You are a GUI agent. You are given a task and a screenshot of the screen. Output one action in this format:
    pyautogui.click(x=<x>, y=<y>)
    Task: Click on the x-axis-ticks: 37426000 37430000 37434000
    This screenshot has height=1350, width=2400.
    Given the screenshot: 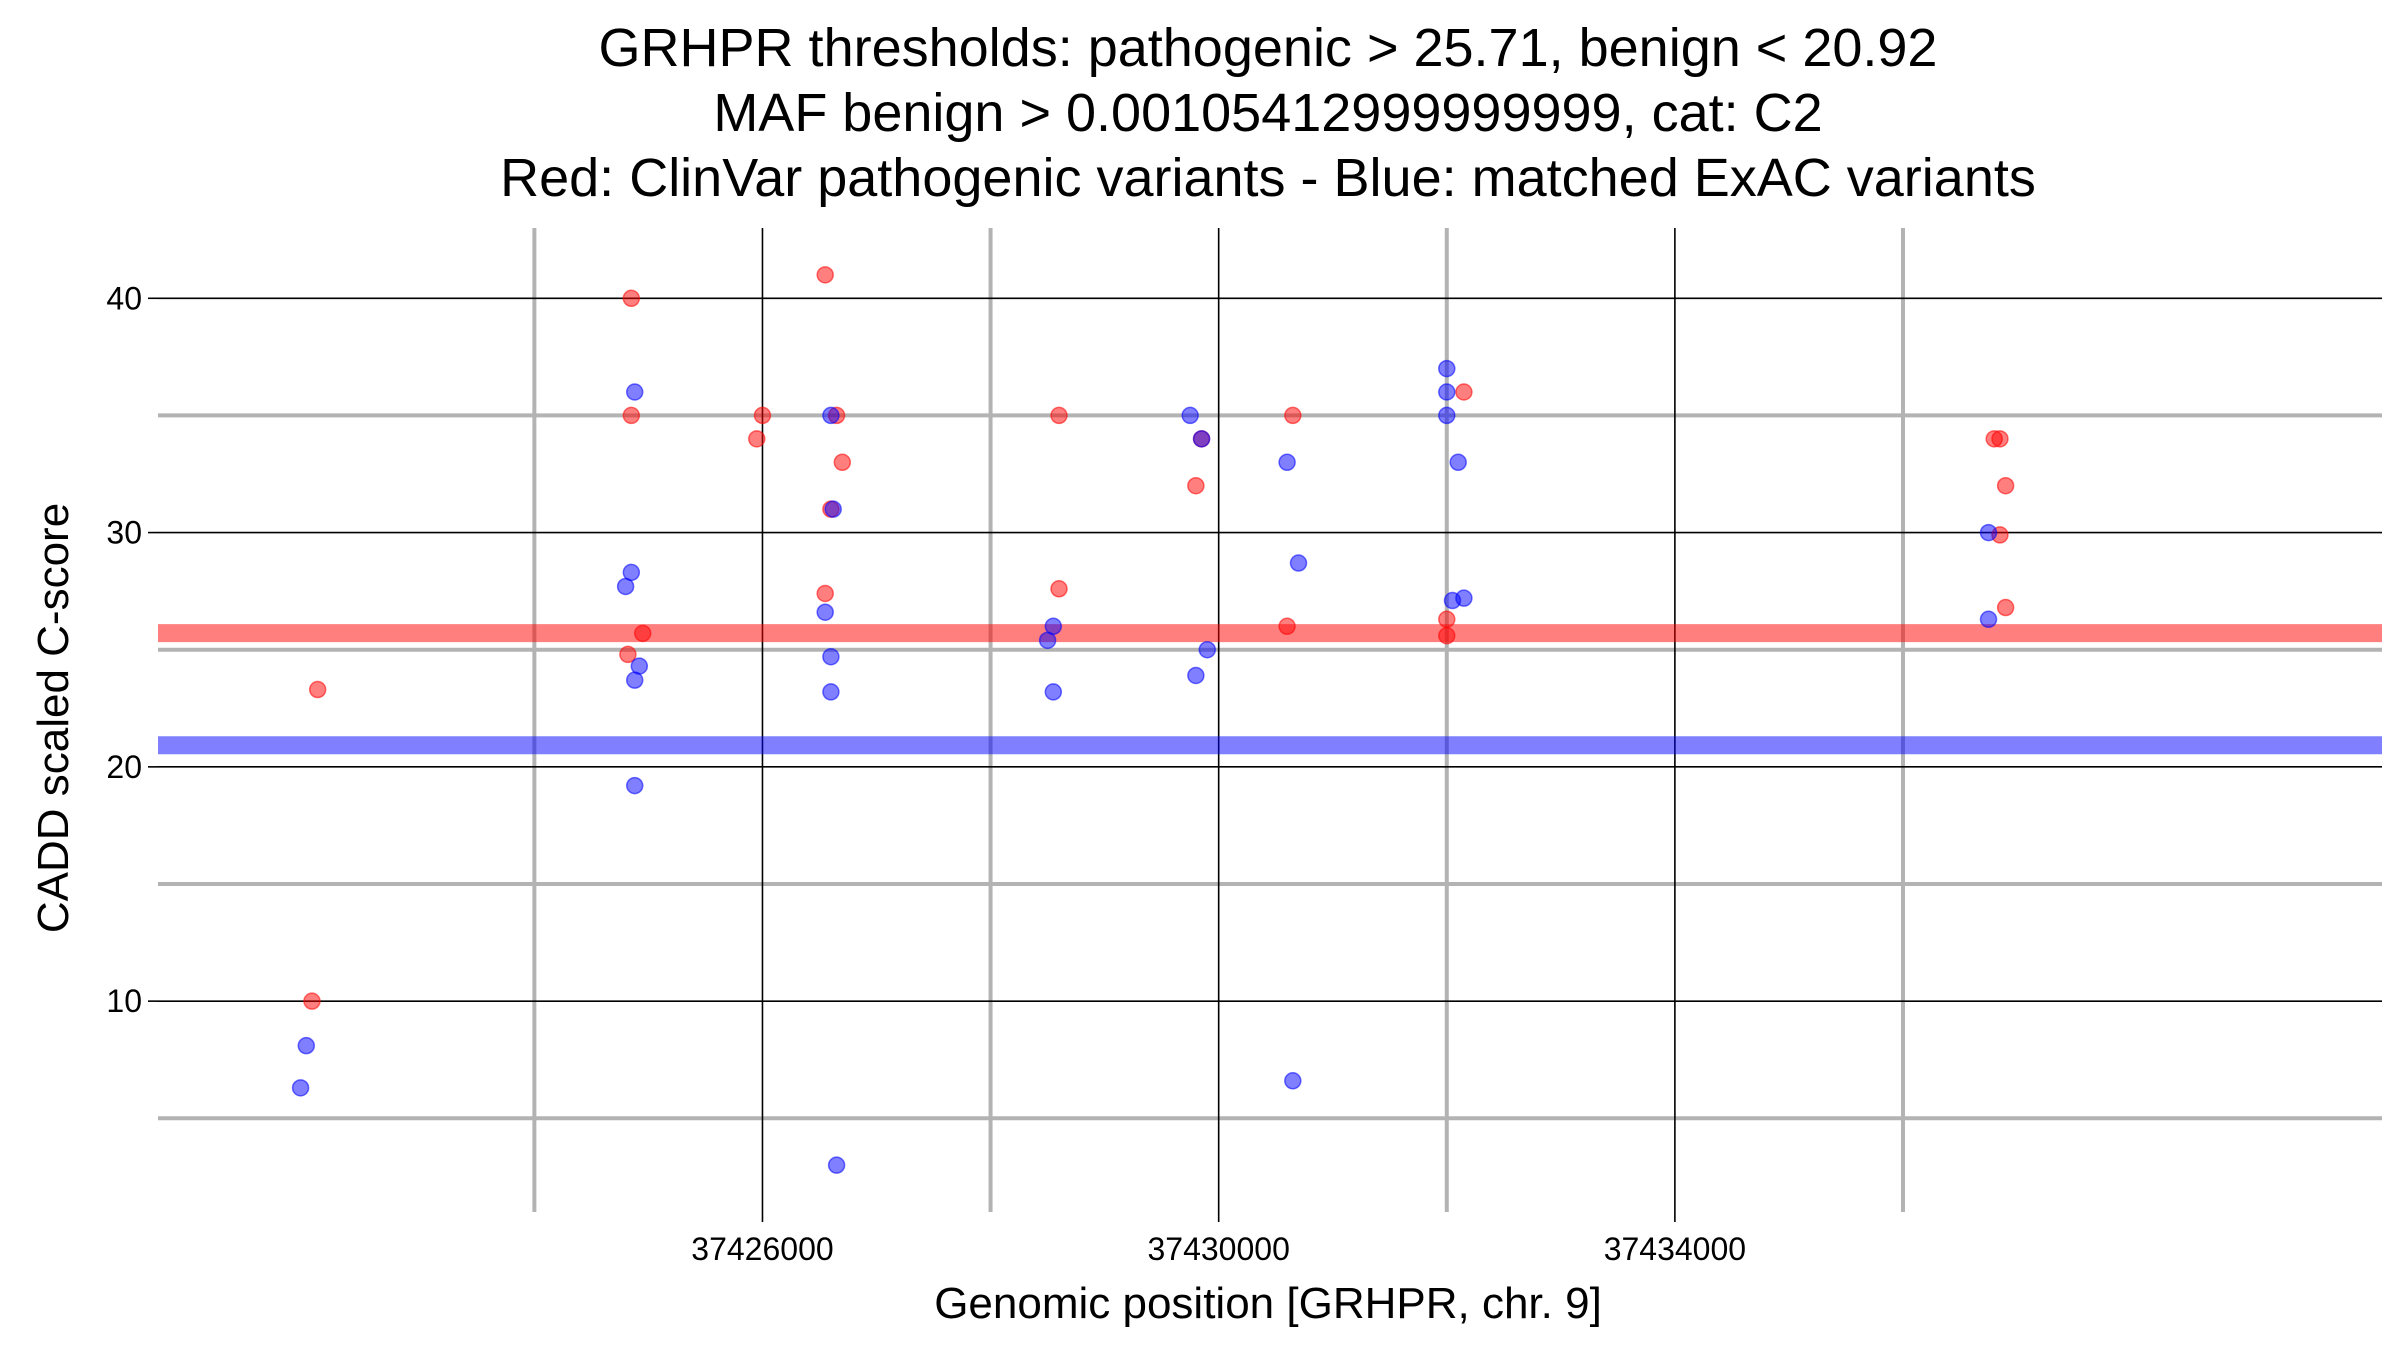 What is the action you would take?
    pyautogui.click(x=1218, y=1239)
    